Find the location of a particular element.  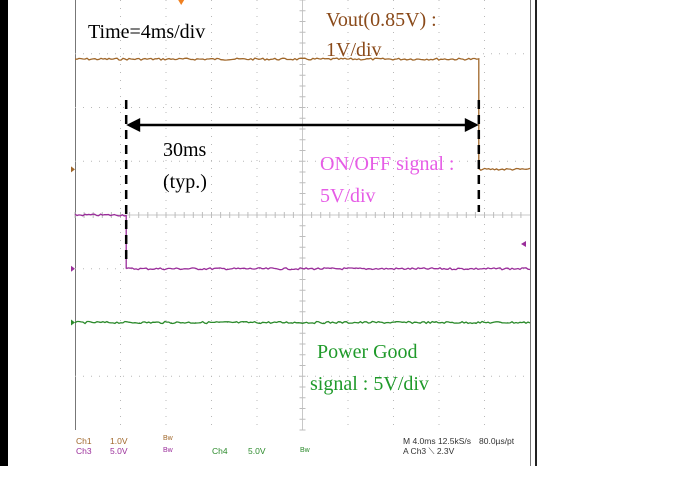

left-border is located at coordinates (4, 233).